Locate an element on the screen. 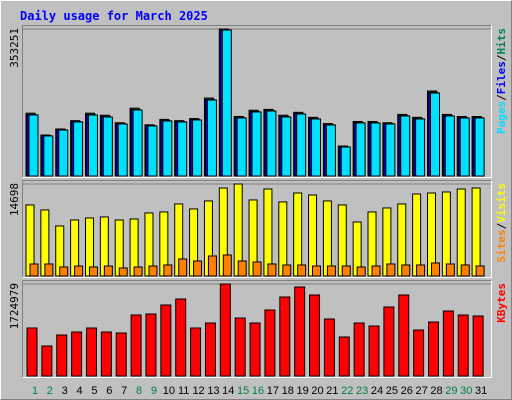 The height and width of the screenshot is (400, 512). x-tick-label: 28 is located at coordinates (436, 391).